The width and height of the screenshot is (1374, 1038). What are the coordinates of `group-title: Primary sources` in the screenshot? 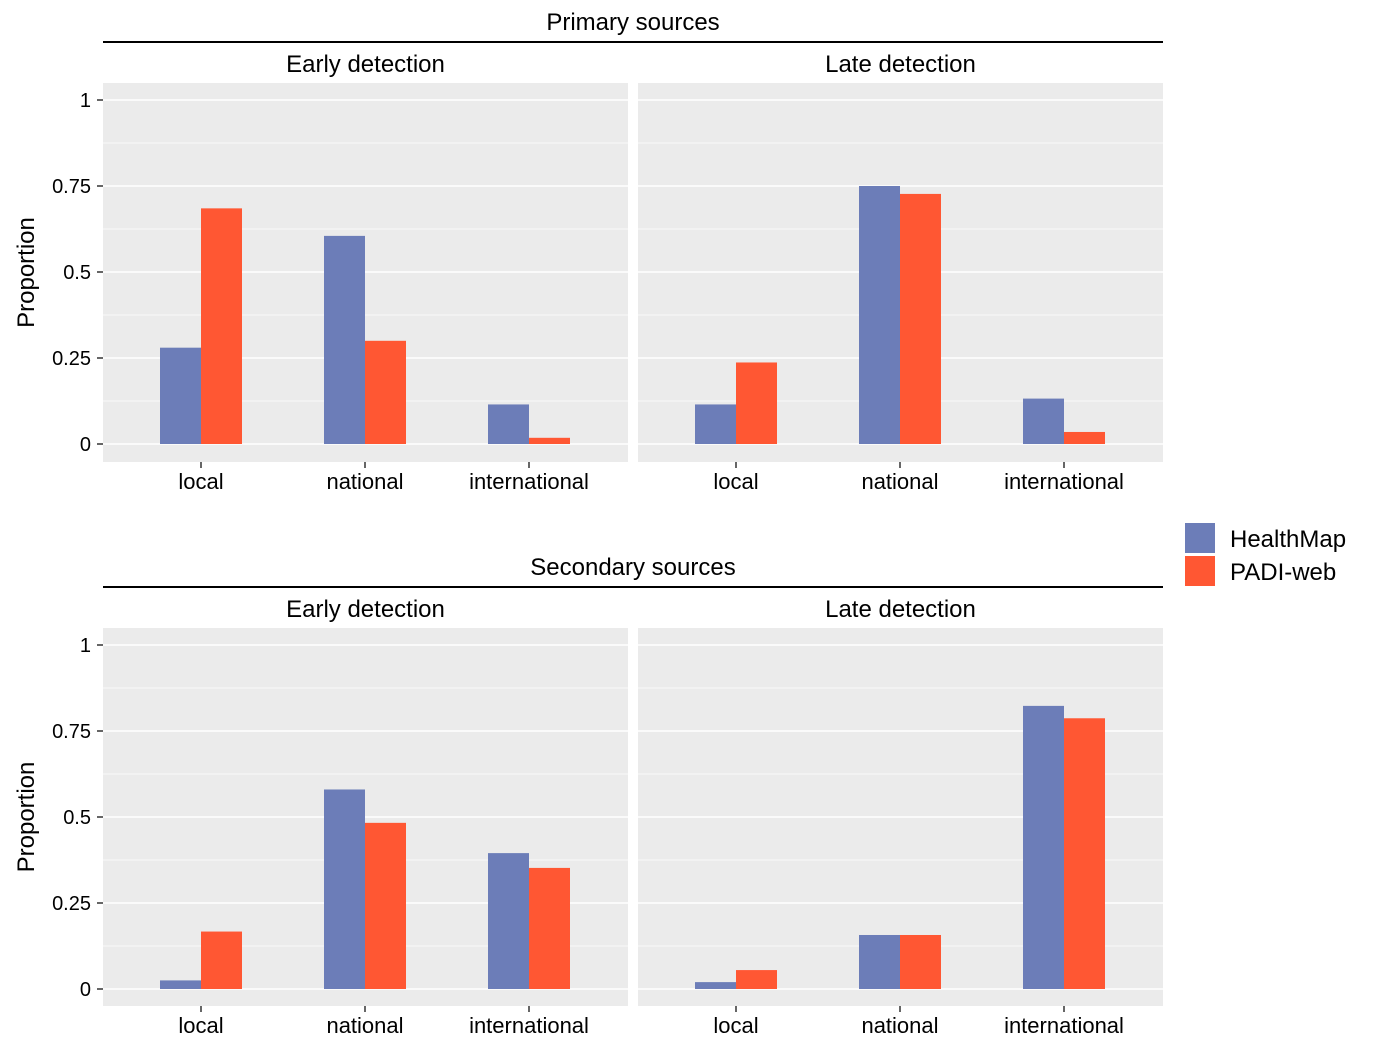 It's located at (632, 22).